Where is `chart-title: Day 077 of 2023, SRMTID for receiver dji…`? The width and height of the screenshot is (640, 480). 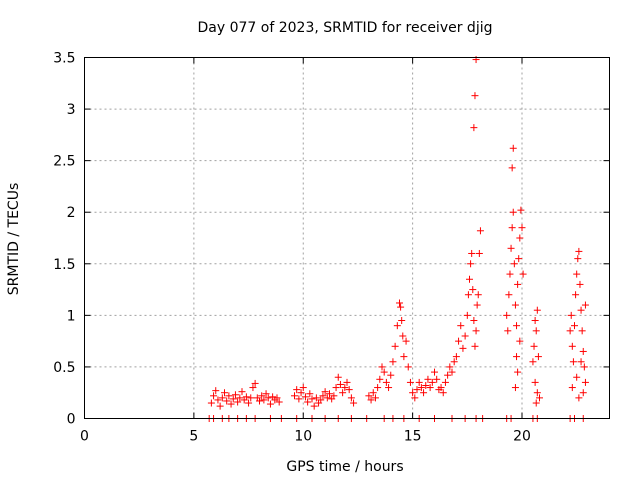 chart-title: Day 077 of 2023, SRMTID for receiver dji… is located at coordinates (345, 28).